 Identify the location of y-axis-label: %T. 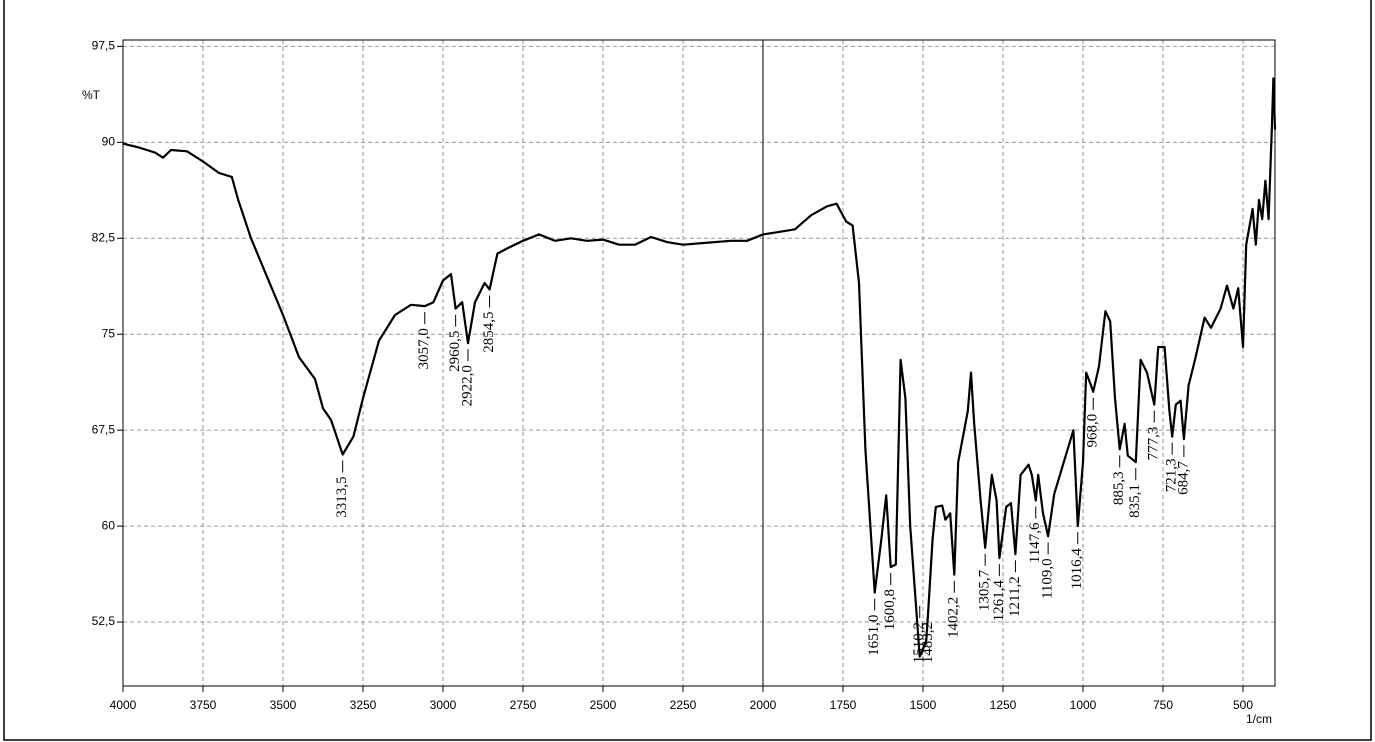
(91, 95).